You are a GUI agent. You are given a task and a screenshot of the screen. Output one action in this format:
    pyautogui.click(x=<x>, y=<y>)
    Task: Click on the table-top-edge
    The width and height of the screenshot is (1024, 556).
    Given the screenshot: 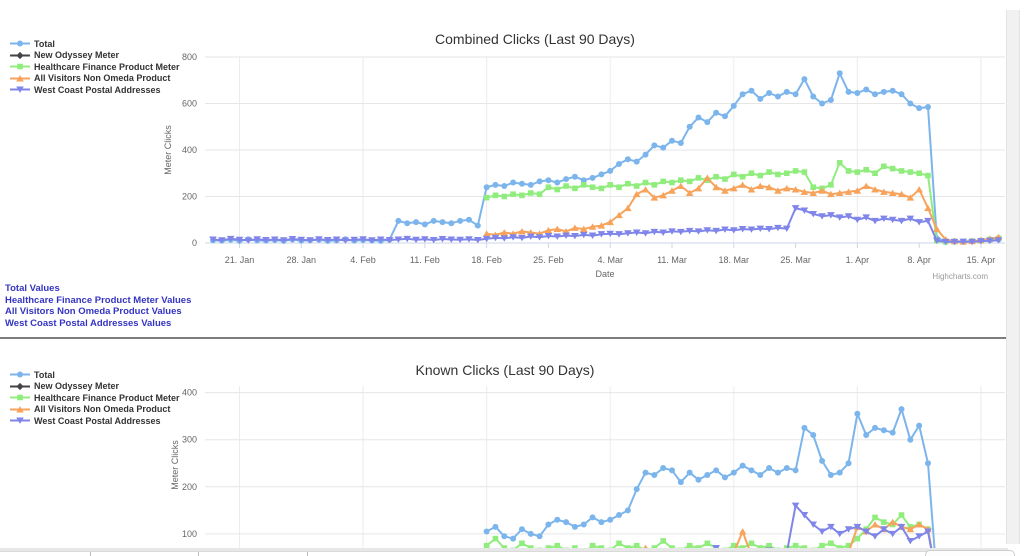 What is the action you would take?
    pyautogui.click(x=504, y=550)
    